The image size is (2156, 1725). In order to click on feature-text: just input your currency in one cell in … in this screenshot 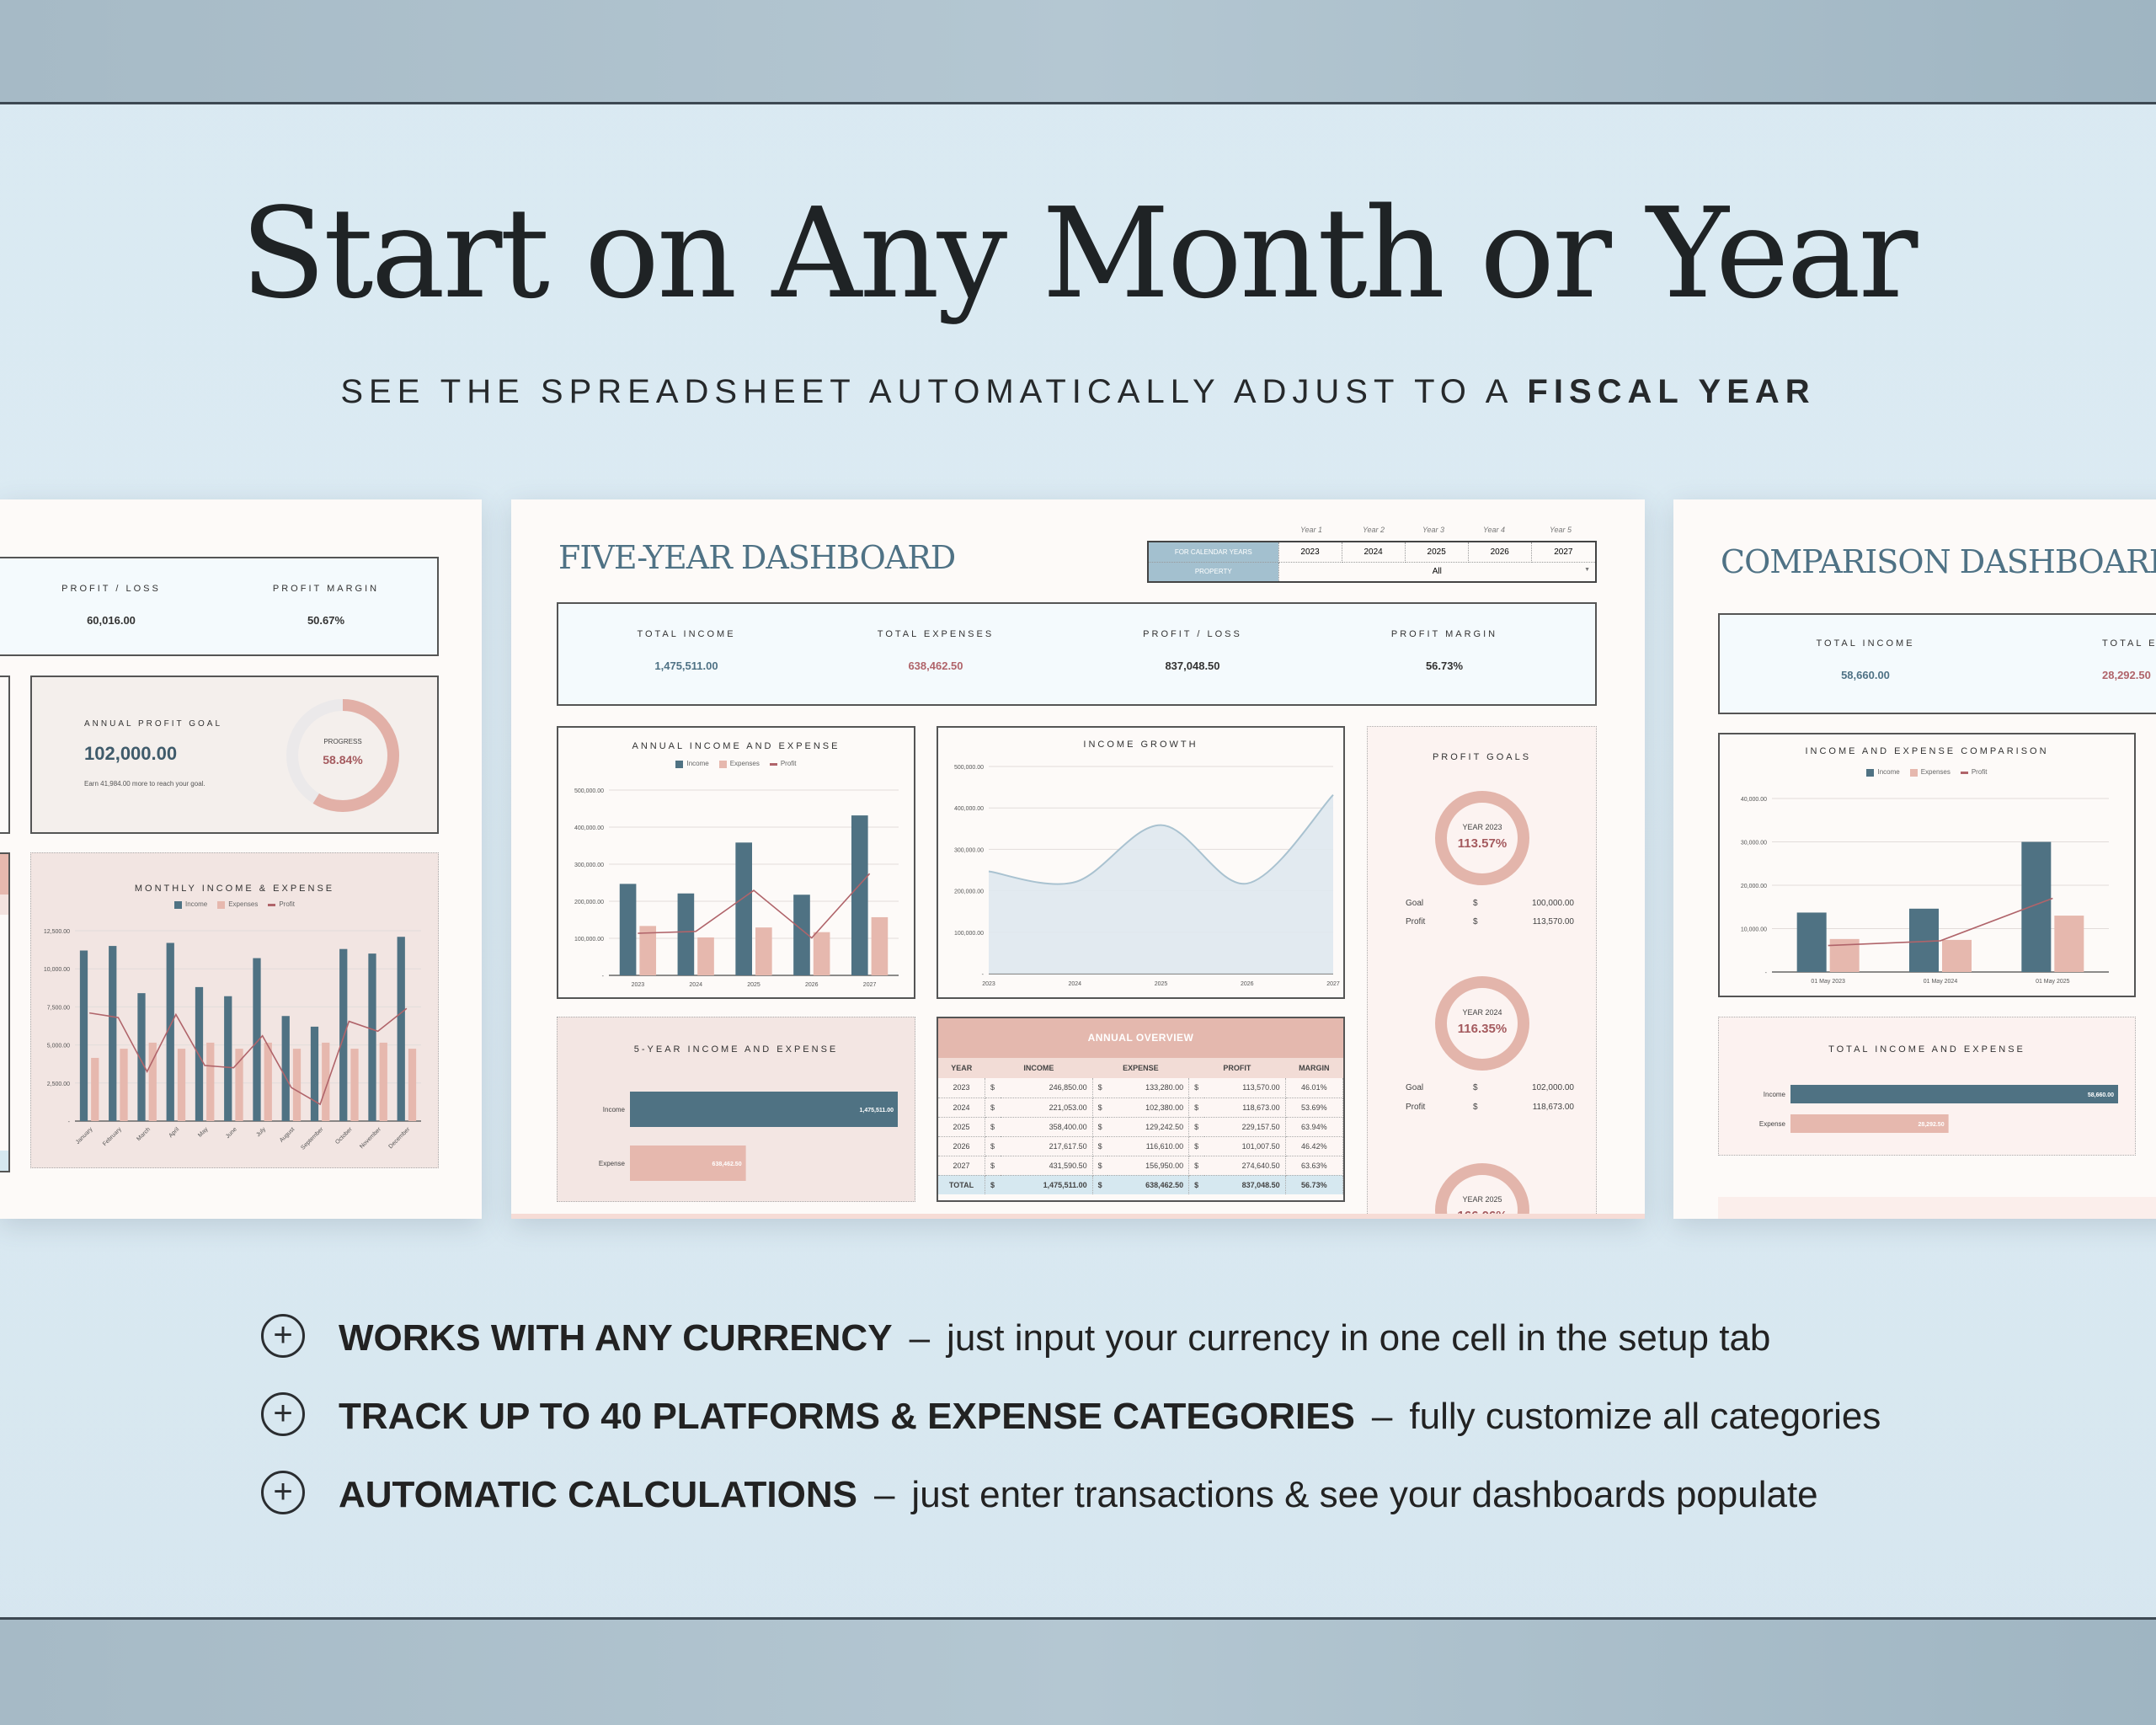, I will do `click(1359, 1338)`.